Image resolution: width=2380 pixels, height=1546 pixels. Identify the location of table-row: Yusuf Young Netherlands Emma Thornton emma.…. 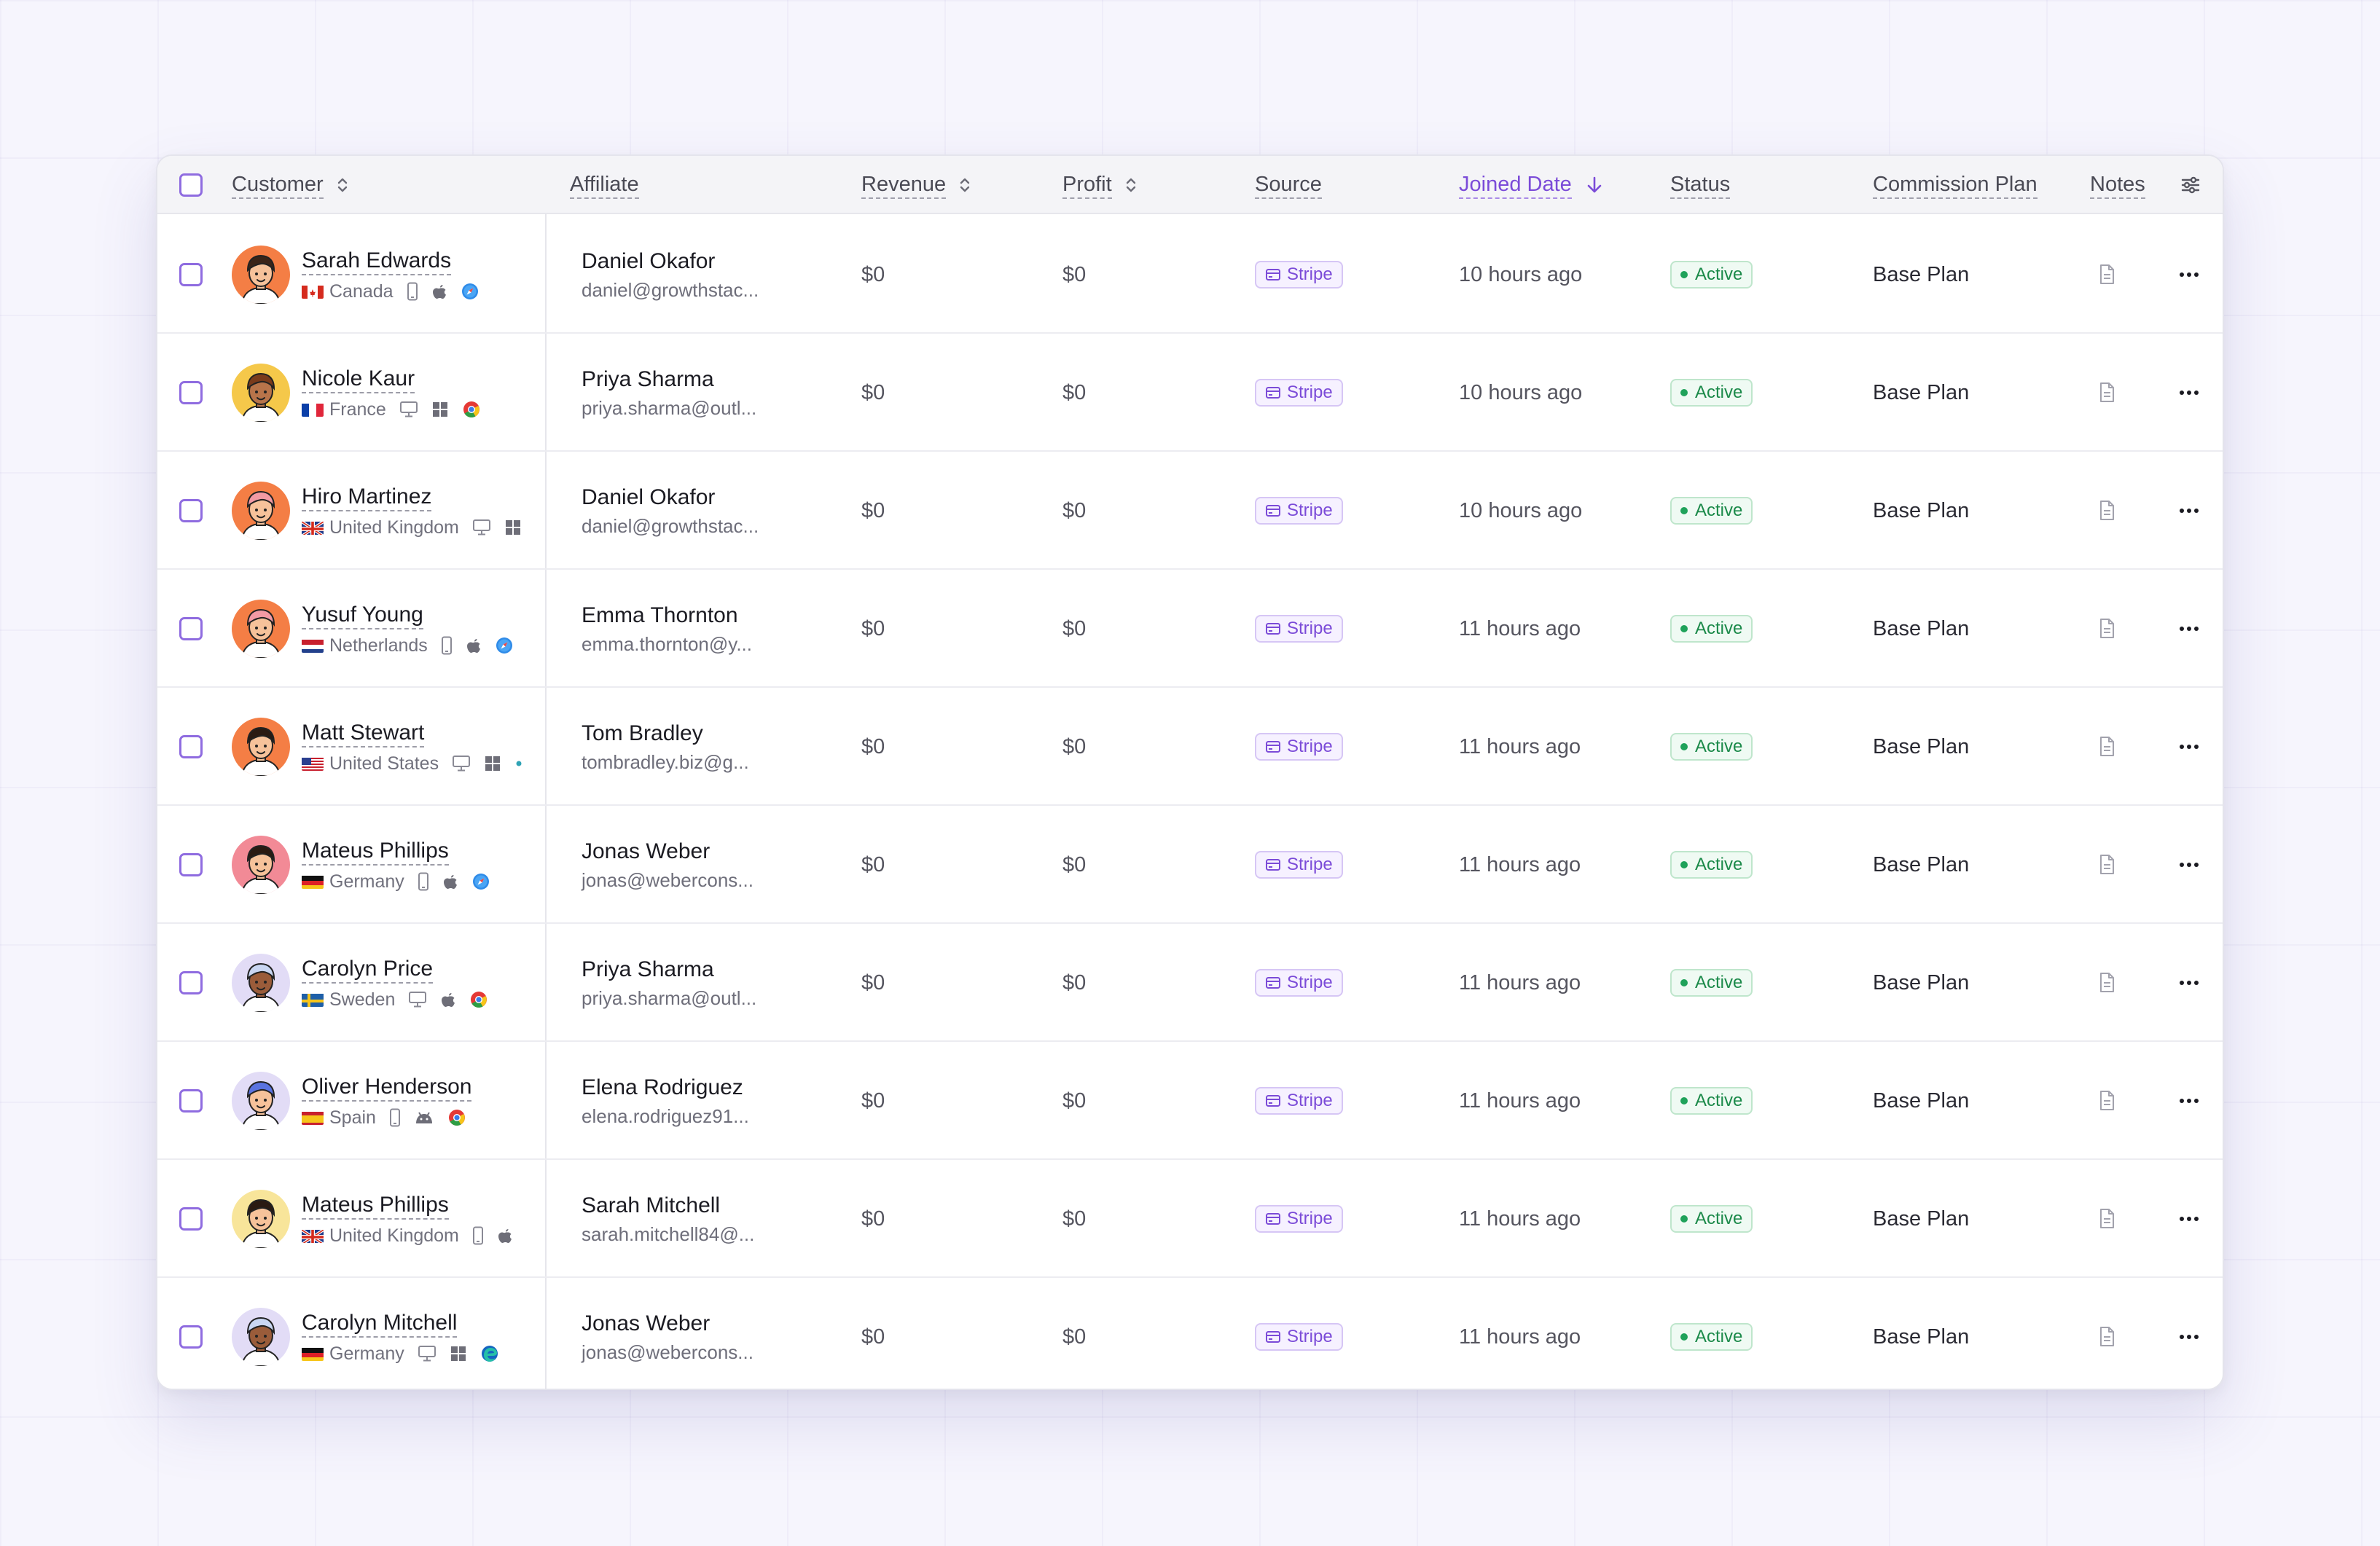
(1190, 629).